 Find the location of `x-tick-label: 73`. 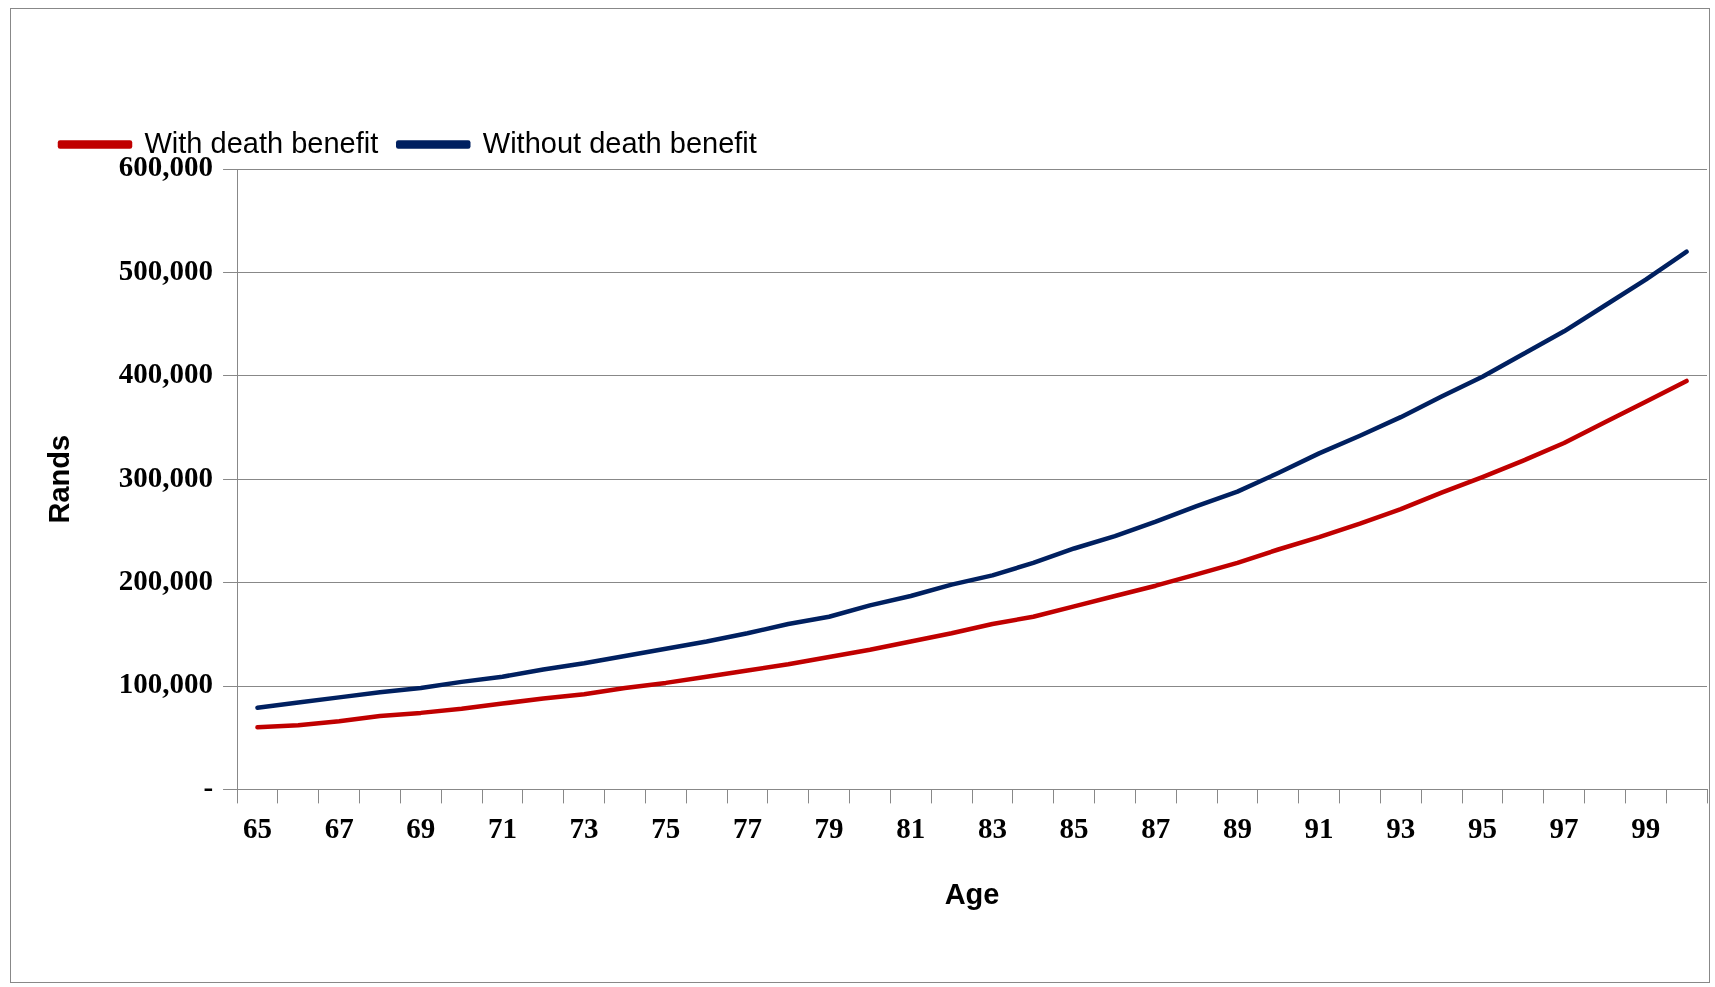

x-tick-label: 73 is located at coordinates (584, 828).